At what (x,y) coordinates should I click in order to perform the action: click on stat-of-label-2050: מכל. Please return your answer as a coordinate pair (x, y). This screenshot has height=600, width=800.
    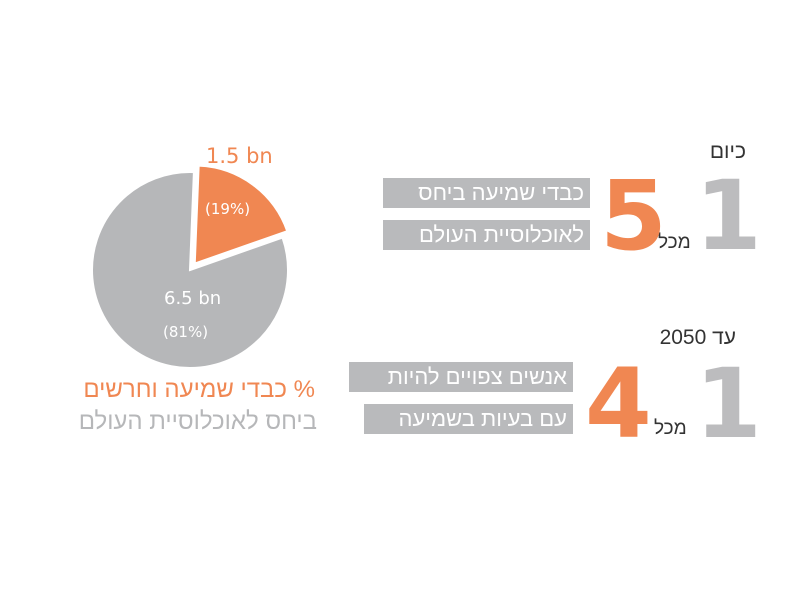
    Looking at the image, I should click on (670, 428).